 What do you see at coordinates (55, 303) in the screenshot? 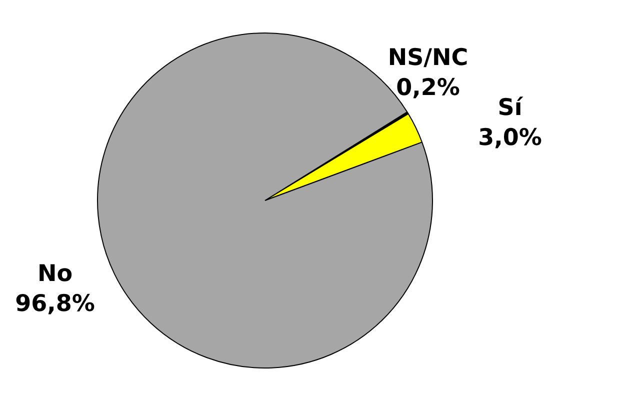
I see `data-label: 96,8%` at bounding box center [55, 303].